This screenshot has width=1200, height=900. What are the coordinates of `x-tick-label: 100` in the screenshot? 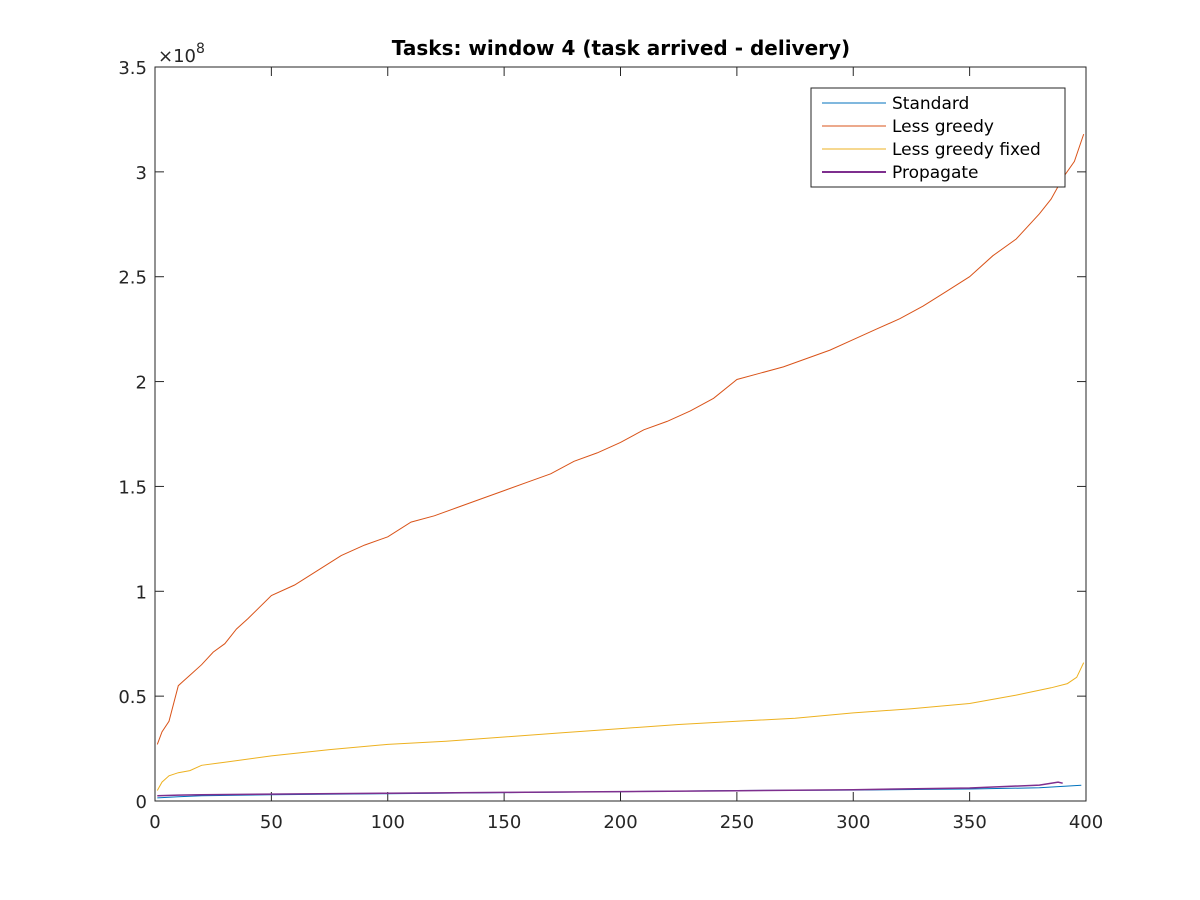 It's located at (388, 822).